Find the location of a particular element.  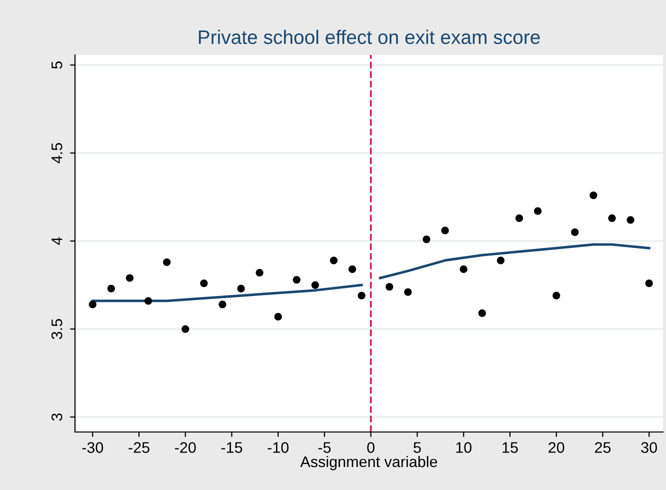

x-tick-label: -5 is located at coordinates (324, 447).